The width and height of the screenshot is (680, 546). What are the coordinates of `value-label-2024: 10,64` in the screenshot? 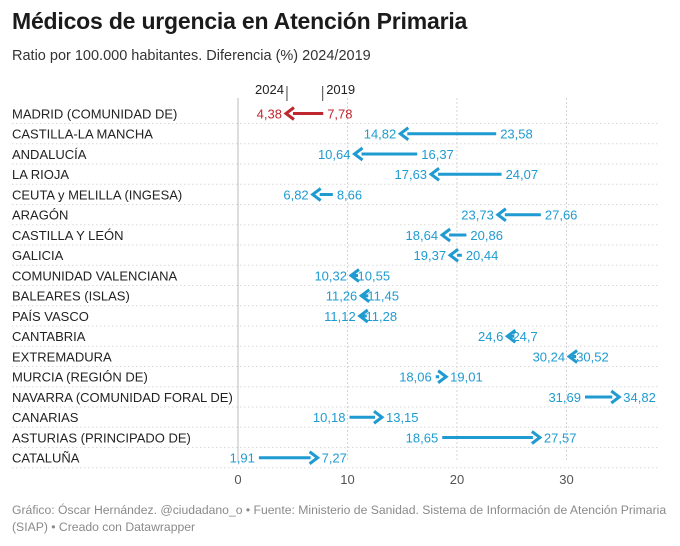 It's located at (334, 154).